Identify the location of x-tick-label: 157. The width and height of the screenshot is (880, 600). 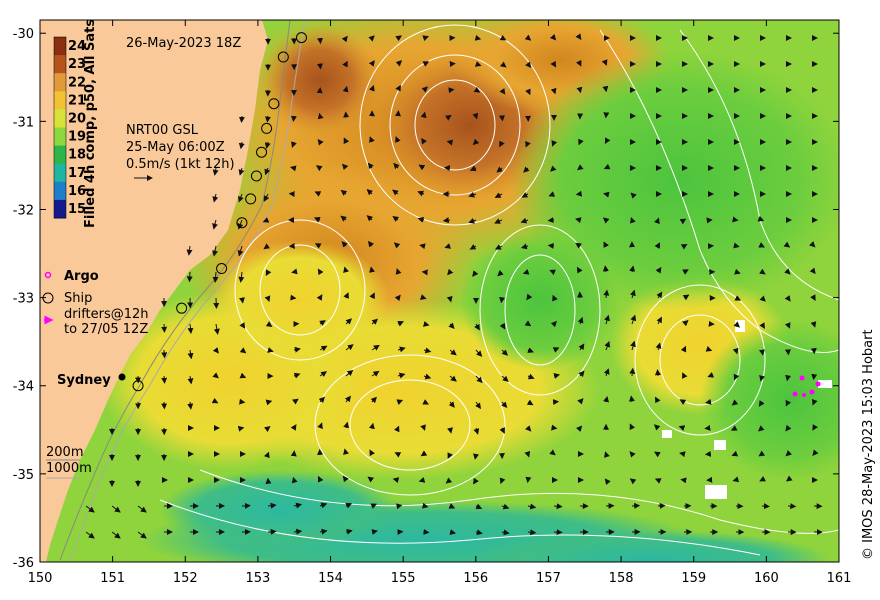
(548, 578).